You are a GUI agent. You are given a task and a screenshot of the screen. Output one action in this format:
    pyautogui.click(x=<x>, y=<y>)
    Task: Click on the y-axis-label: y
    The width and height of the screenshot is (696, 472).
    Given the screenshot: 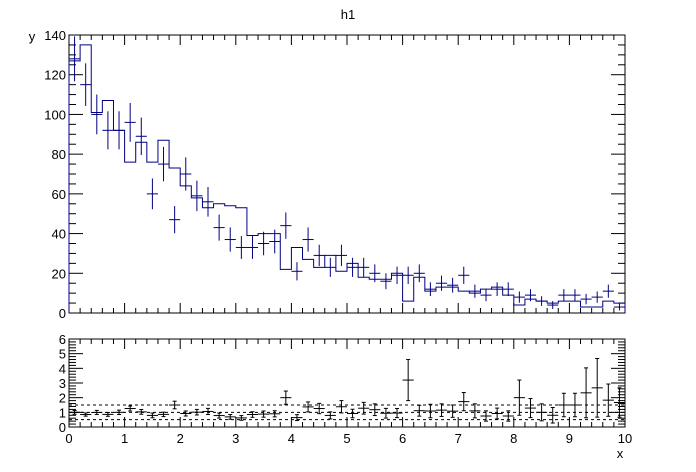 What is the action you would take?
    pyautogui.click(x=32, y=36)
    